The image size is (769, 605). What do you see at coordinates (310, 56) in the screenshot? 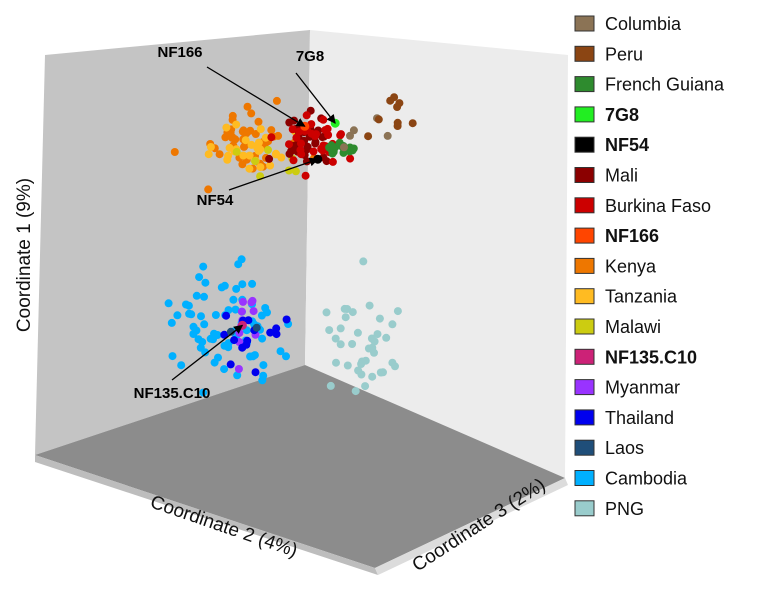
I see `annotation-label: 7G8` at bounding box center [310, 56].